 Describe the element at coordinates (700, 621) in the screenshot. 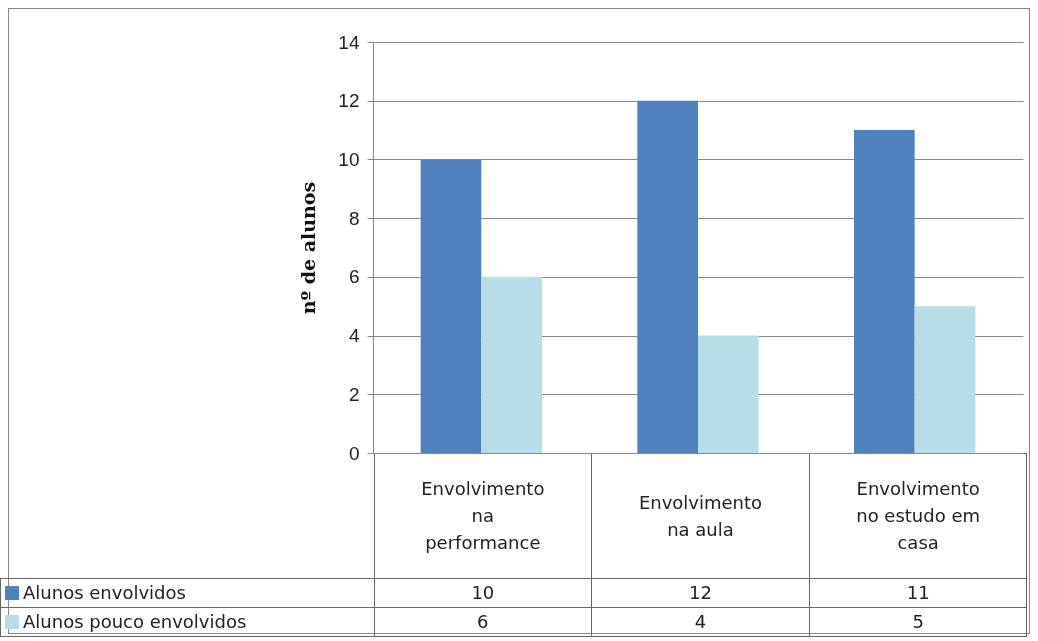

I see `data-label: 4` at that location.